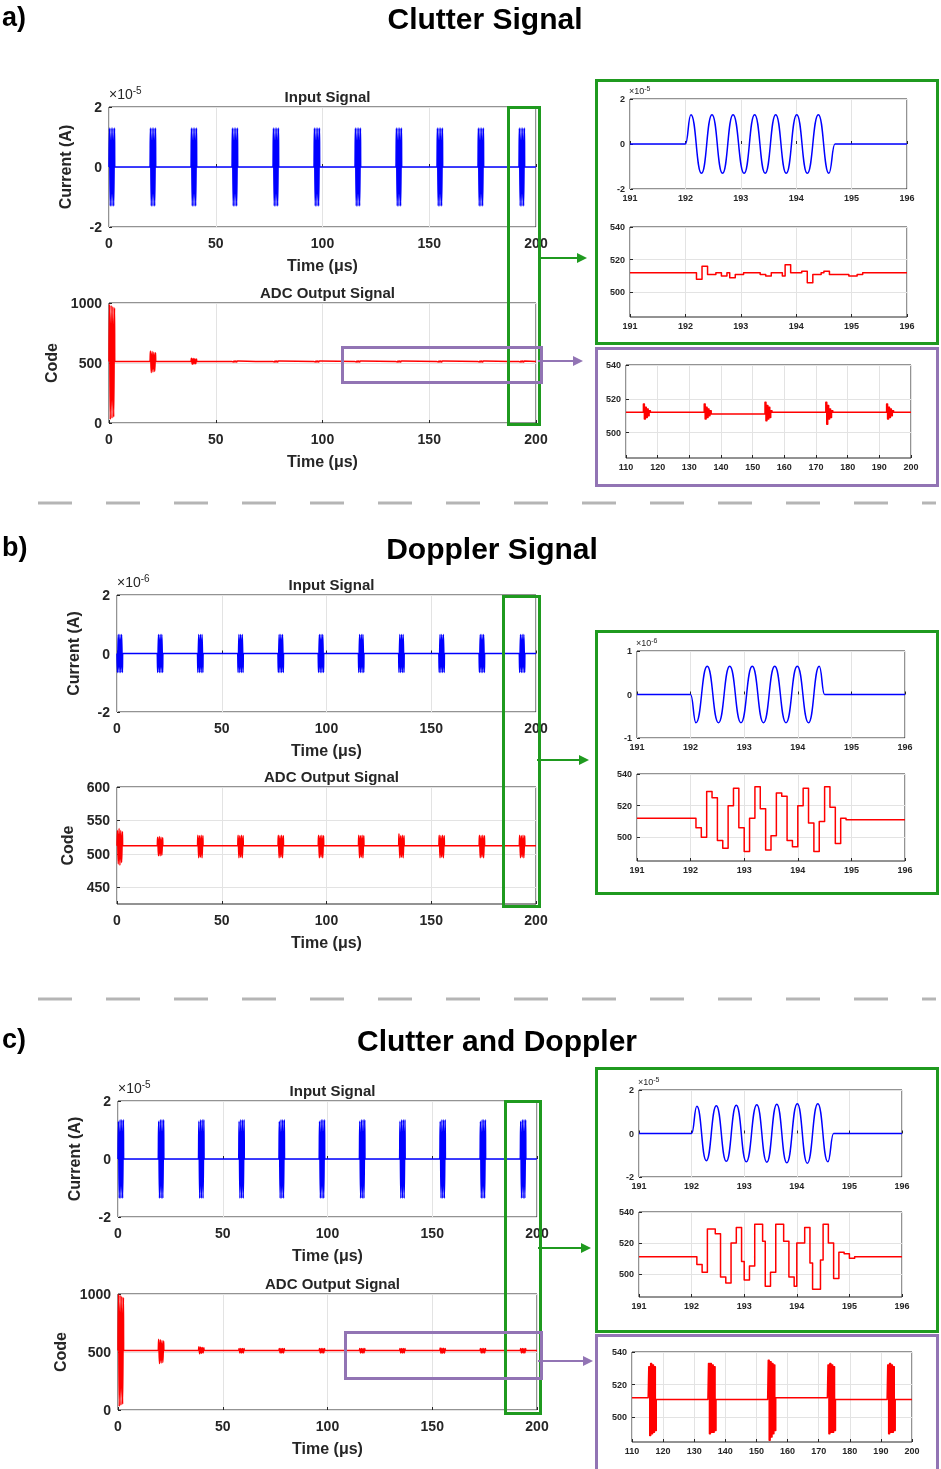 This screenshot has width=941, height=1469. What do you see at coordinates (14, 1039) in the screenshot?
I see `text: c)` at bounding box center [14, 1039].